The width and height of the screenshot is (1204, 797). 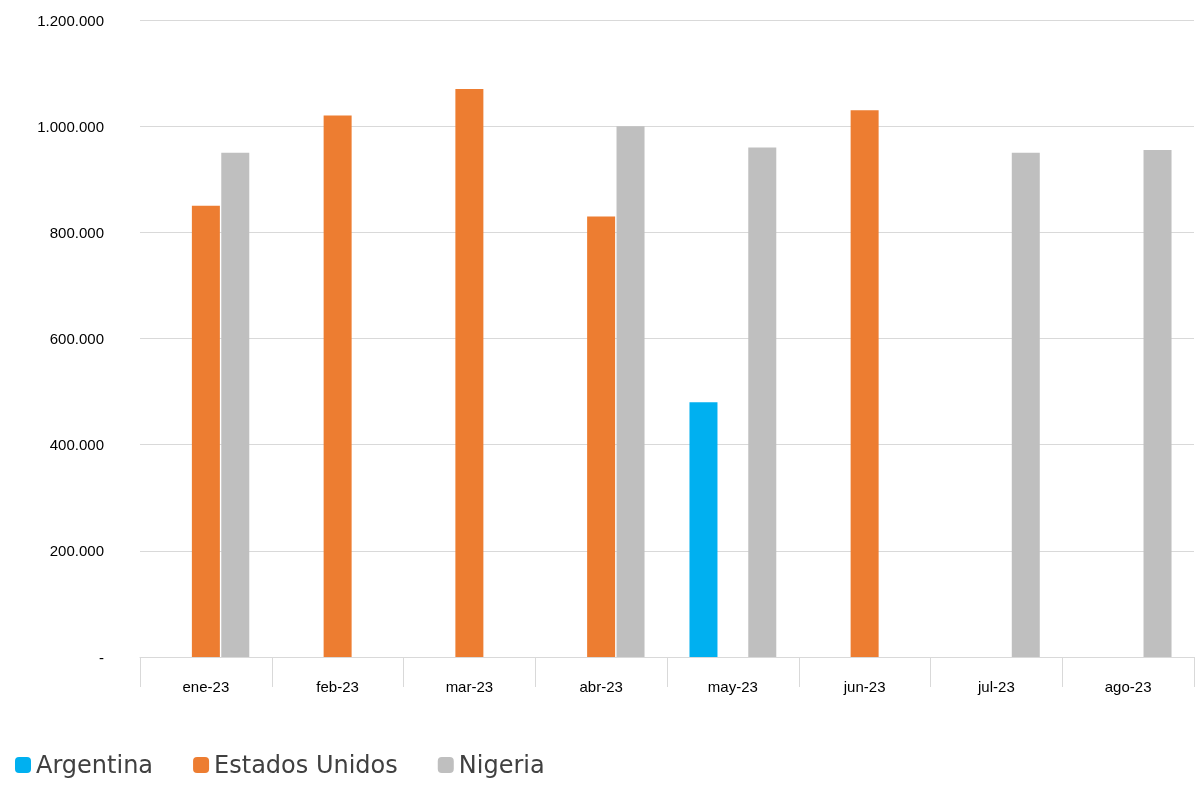 I want to click on legend-label: Estados Unidos, so click(x=306, y=765).